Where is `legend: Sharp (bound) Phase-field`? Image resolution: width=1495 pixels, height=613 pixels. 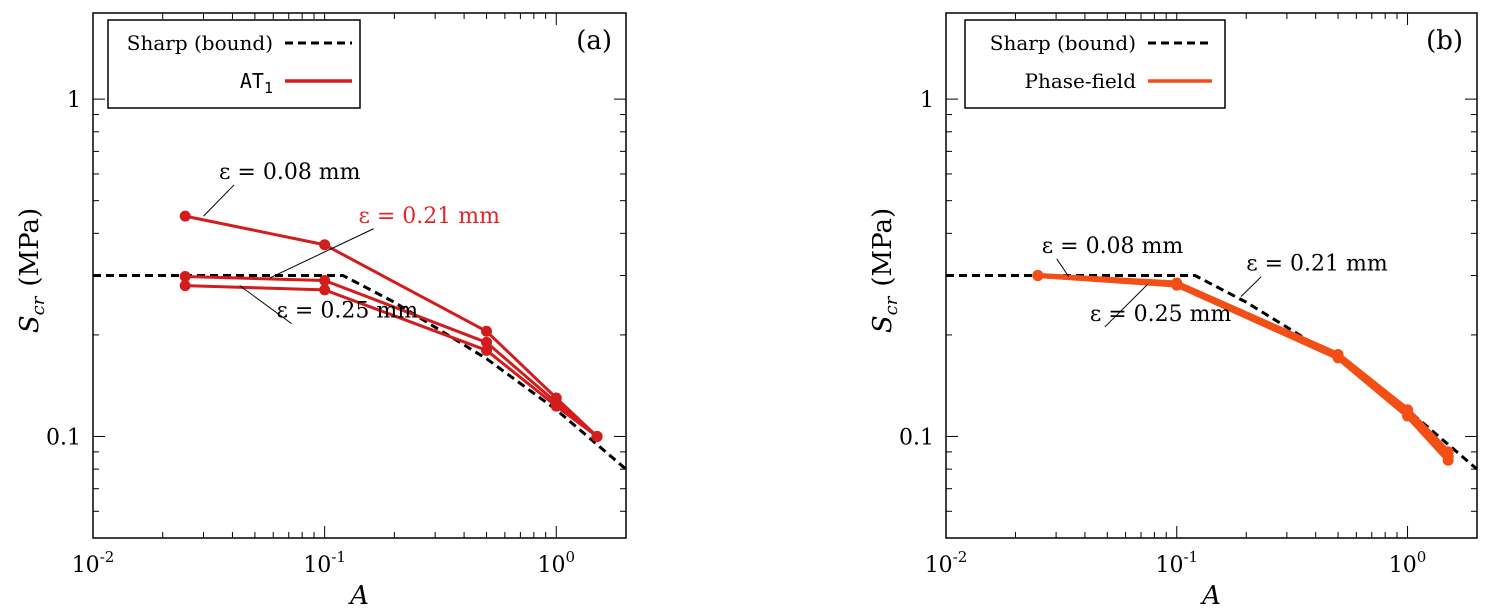 legend: Sharp (bound) Phase-field is located at coordinates (1095, 64).